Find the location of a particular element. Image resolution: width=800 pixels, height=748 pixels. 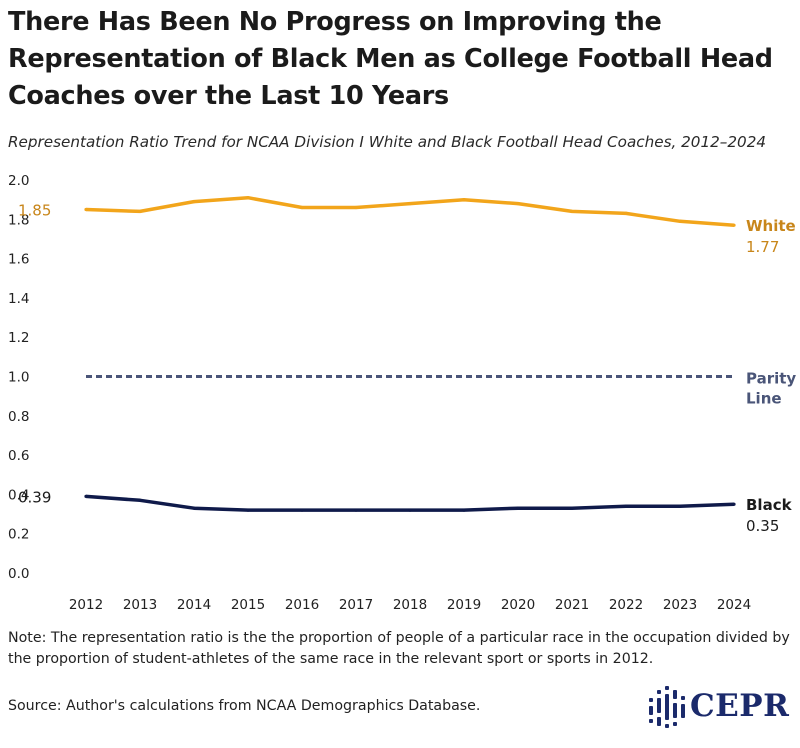

series-name-label-black: Black is located at coordinates (769, 505).